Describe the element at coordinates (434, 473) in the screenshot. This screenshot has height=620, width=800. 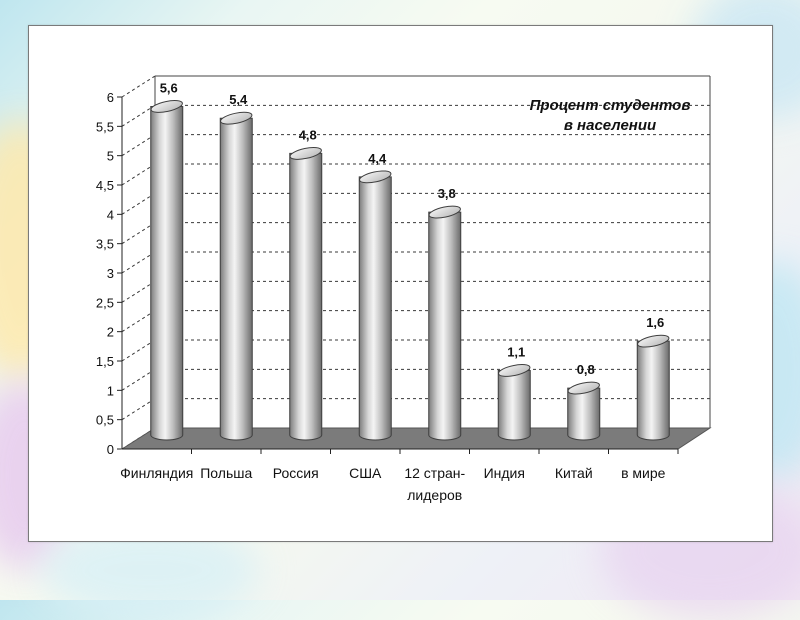
I see `x-tick-label: 12 стран-` at that location.